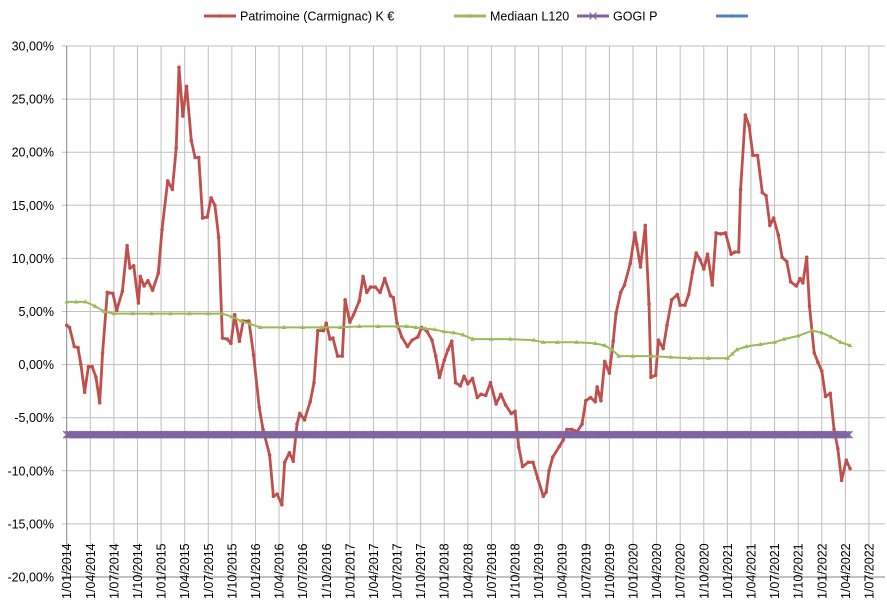 The image size is (887, 606). Describe the element at coordinates (593, 16) in the screenshot. I see `x-marker` at that location.